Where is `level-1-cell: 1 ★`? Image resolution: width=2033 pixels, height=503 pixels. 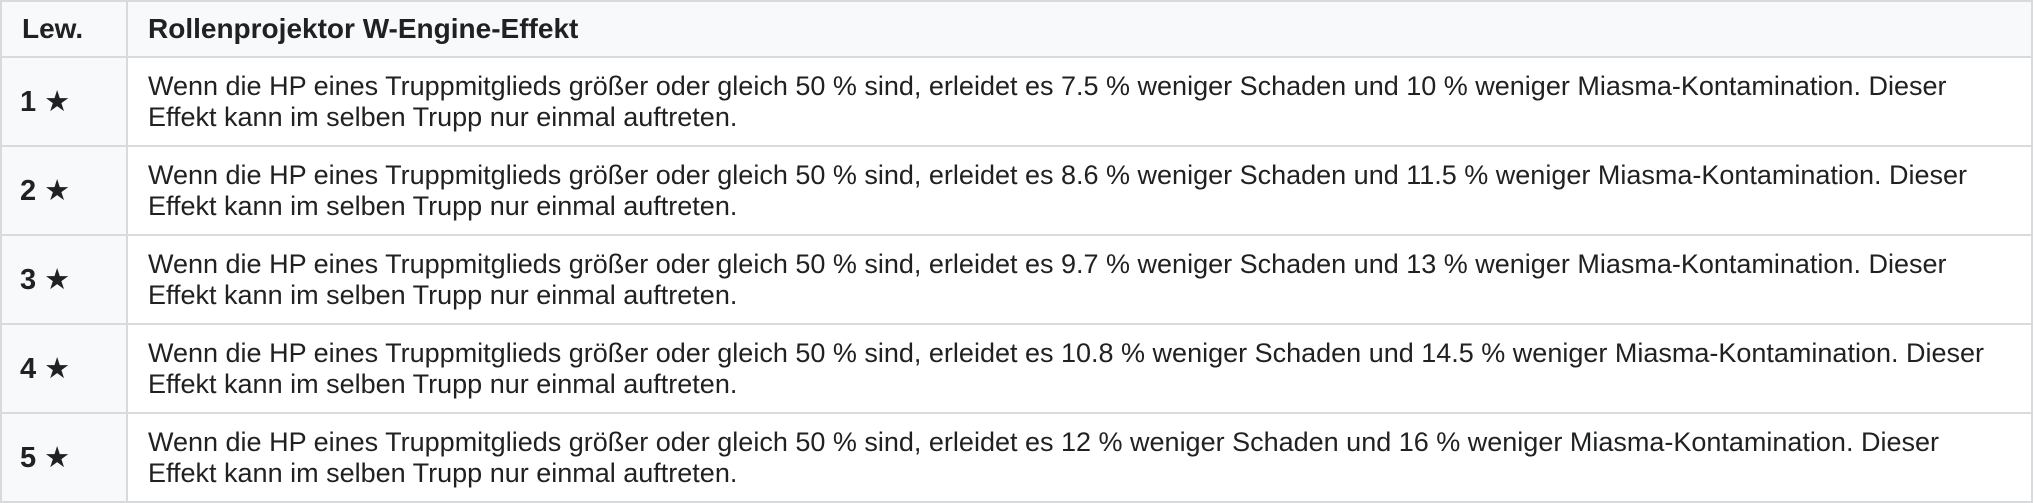 level-1-cell: 1 ★ is located at coordinates (64, 101).